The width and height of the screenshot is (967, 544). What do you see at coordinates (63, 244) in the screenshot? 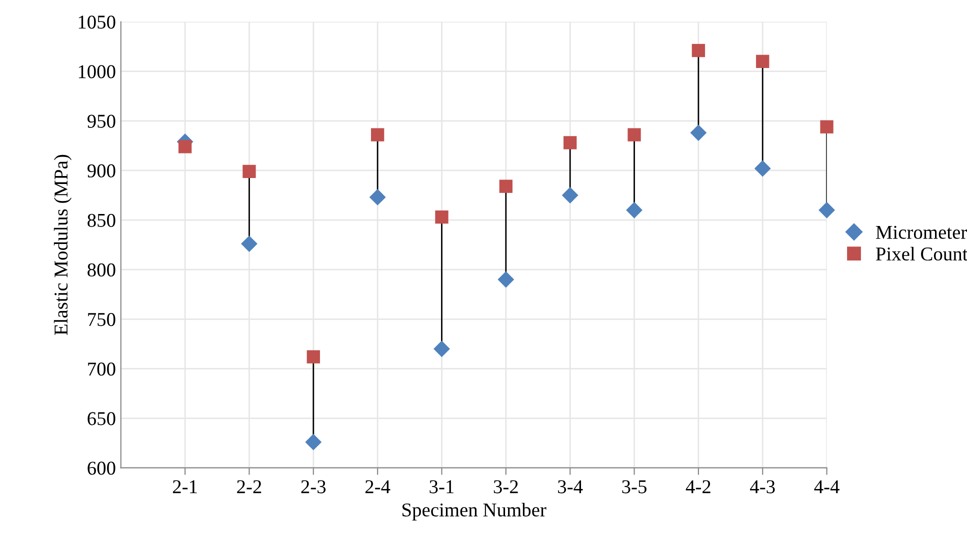
I see `y-axis-title: Elastic Modulus (MPa)` at bounding box center [63, 244].